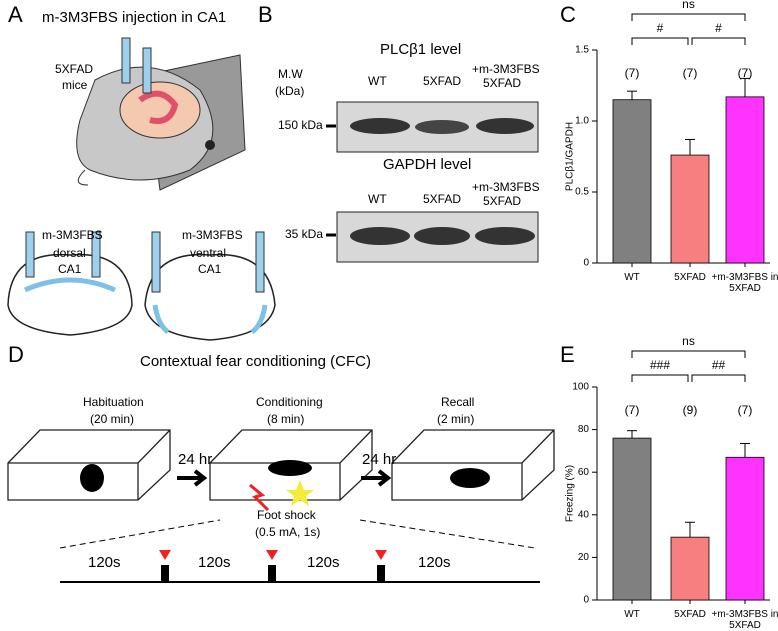  What do you see at coordinates (16, 354) in the screenshot?
I see `panel-letter: D` at bounding box center [16, 354].